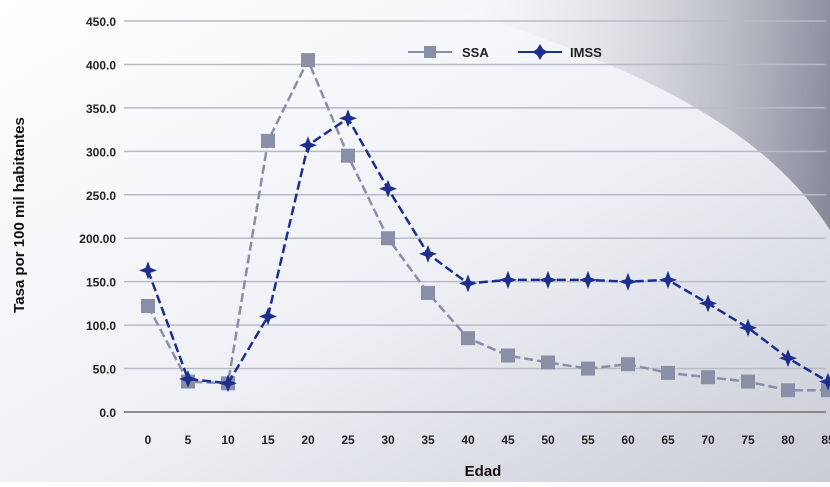  I want to click on y-tick-label: 450.0, so click(101, 22).